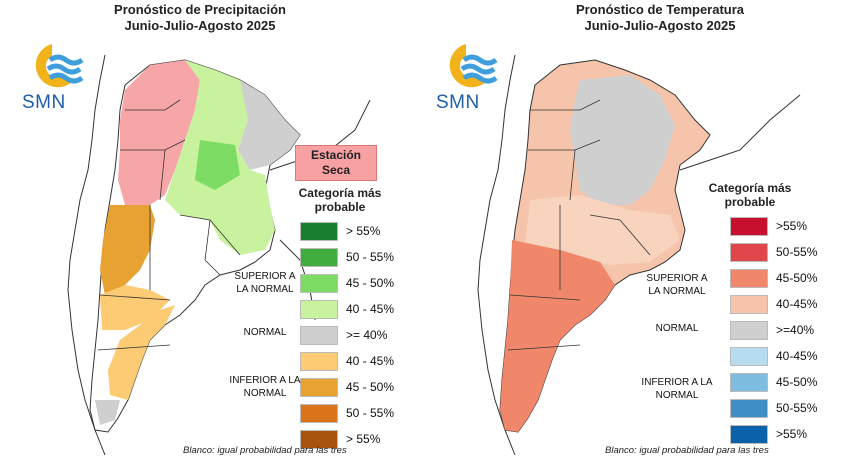 This screenshot has height=461, width=860. Describe the element at coordinates (677, 389) in the screenshot. I see `temp-group-inferior: INFERIOR A LA NORMAL` at that location.